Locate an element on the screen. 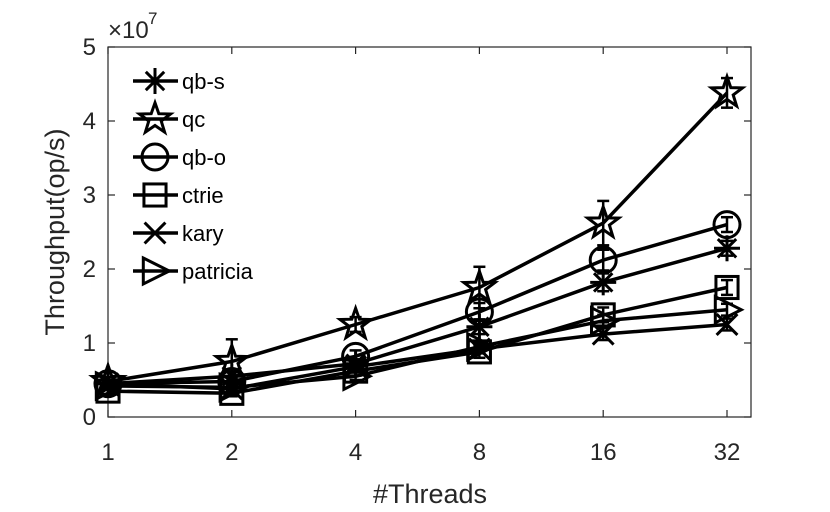 The image size is (830, 512). legend-item-ctrie: ctrie is located at coordinates (178, 195).